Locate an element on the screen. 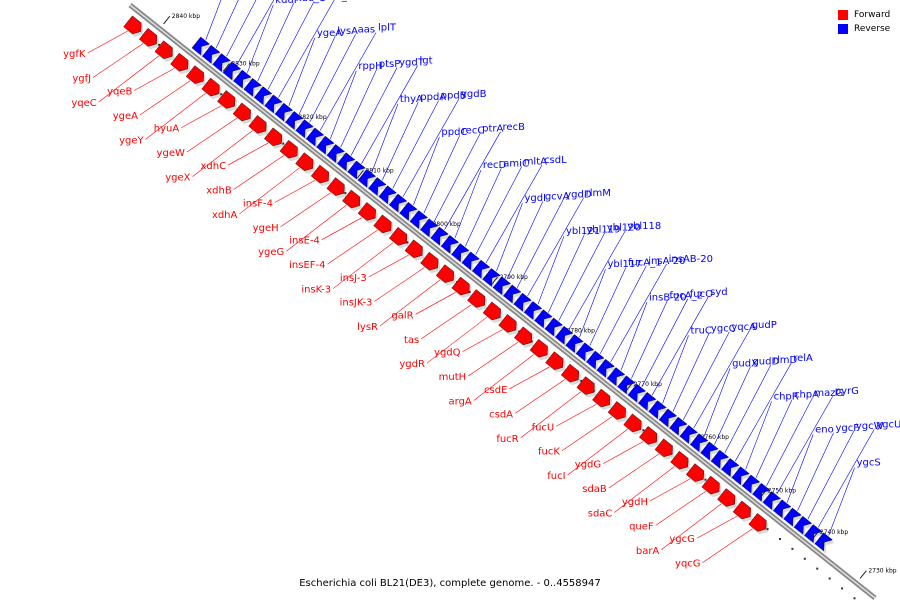  ygea-gene is located at coordinates (194, 74).